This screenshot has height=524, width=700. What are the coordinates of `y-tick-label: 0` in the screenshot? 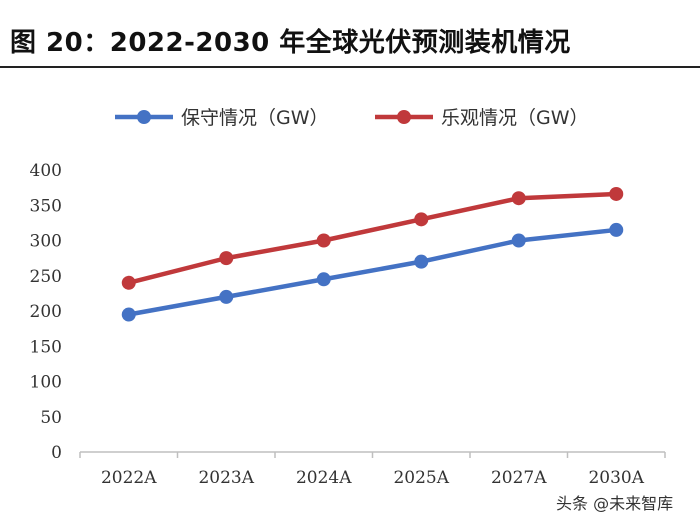 It's located at (56, 453).